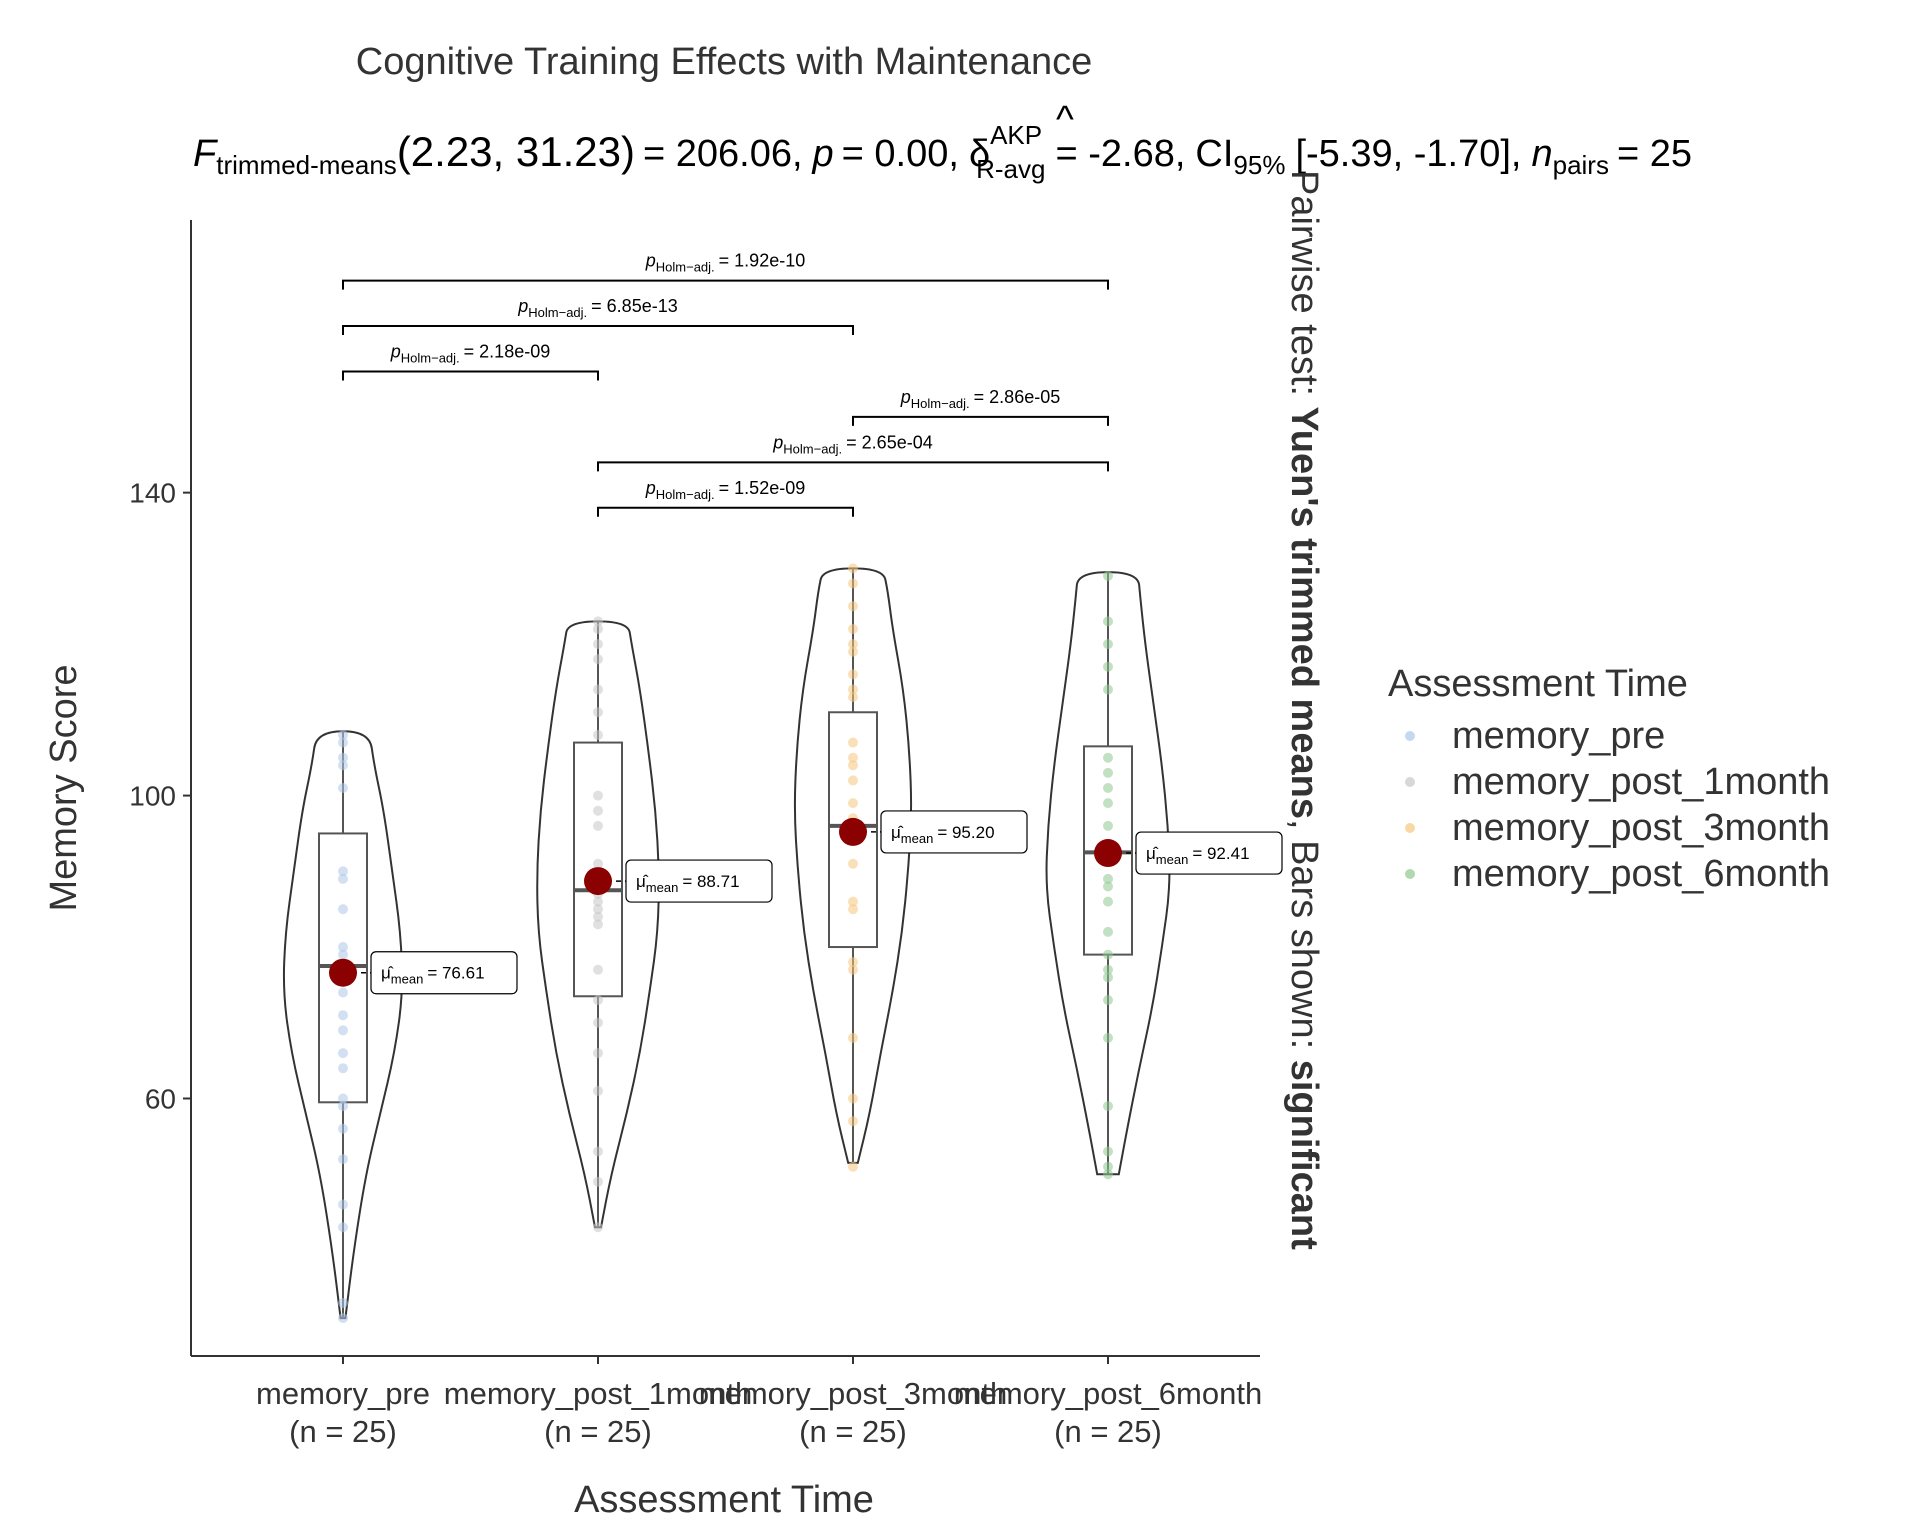 Image resolution: width=1920 pixels, height=1536 pixels. What do you see at coordinates (1108, 1393) in the screenshot?
I see `x-tick-label: memory_post_6month` at bounding box center [1108, 1393].